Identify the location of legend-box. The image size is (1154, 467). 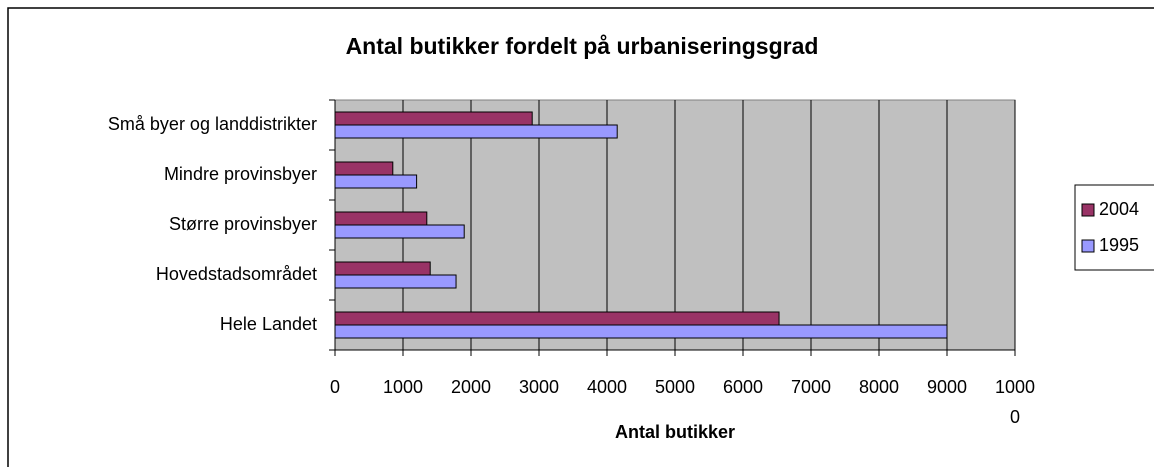
(1114, 227).